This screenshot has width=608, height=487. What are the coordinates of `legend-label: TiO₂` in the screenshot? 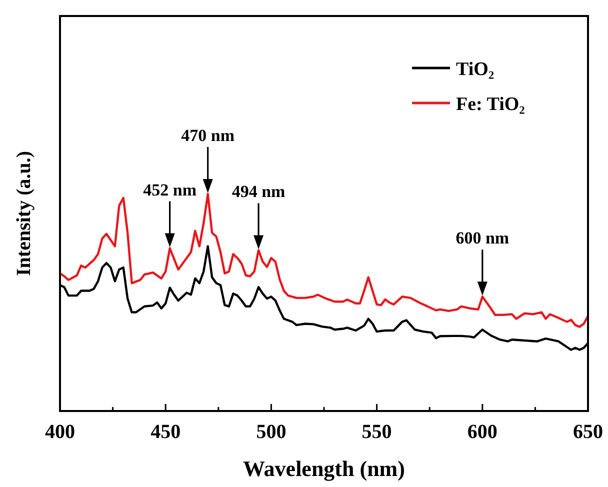 It's located at (475, 69).